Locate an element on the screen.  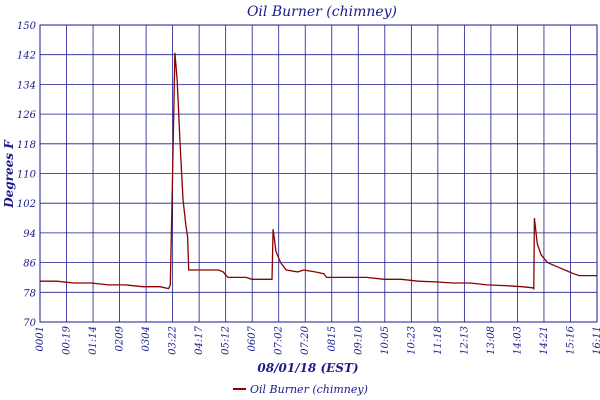
y-axis-label: Degrees F is located at coordinates (9, 174).